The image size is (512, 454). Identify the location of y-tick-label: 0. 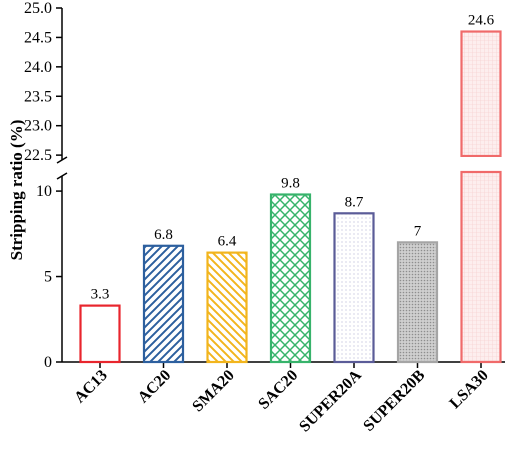
(48, 362).